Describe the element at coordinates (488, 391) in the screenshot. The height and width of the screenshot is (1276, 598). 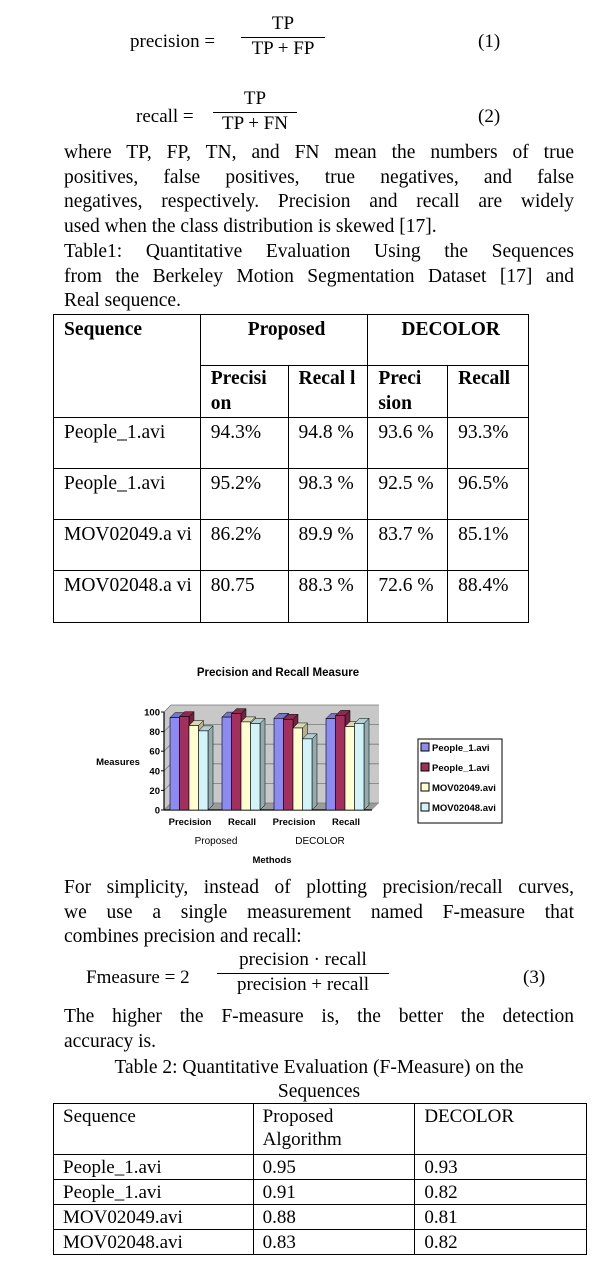
I see `table1-sub-decolor-recall: Recall` at that location.